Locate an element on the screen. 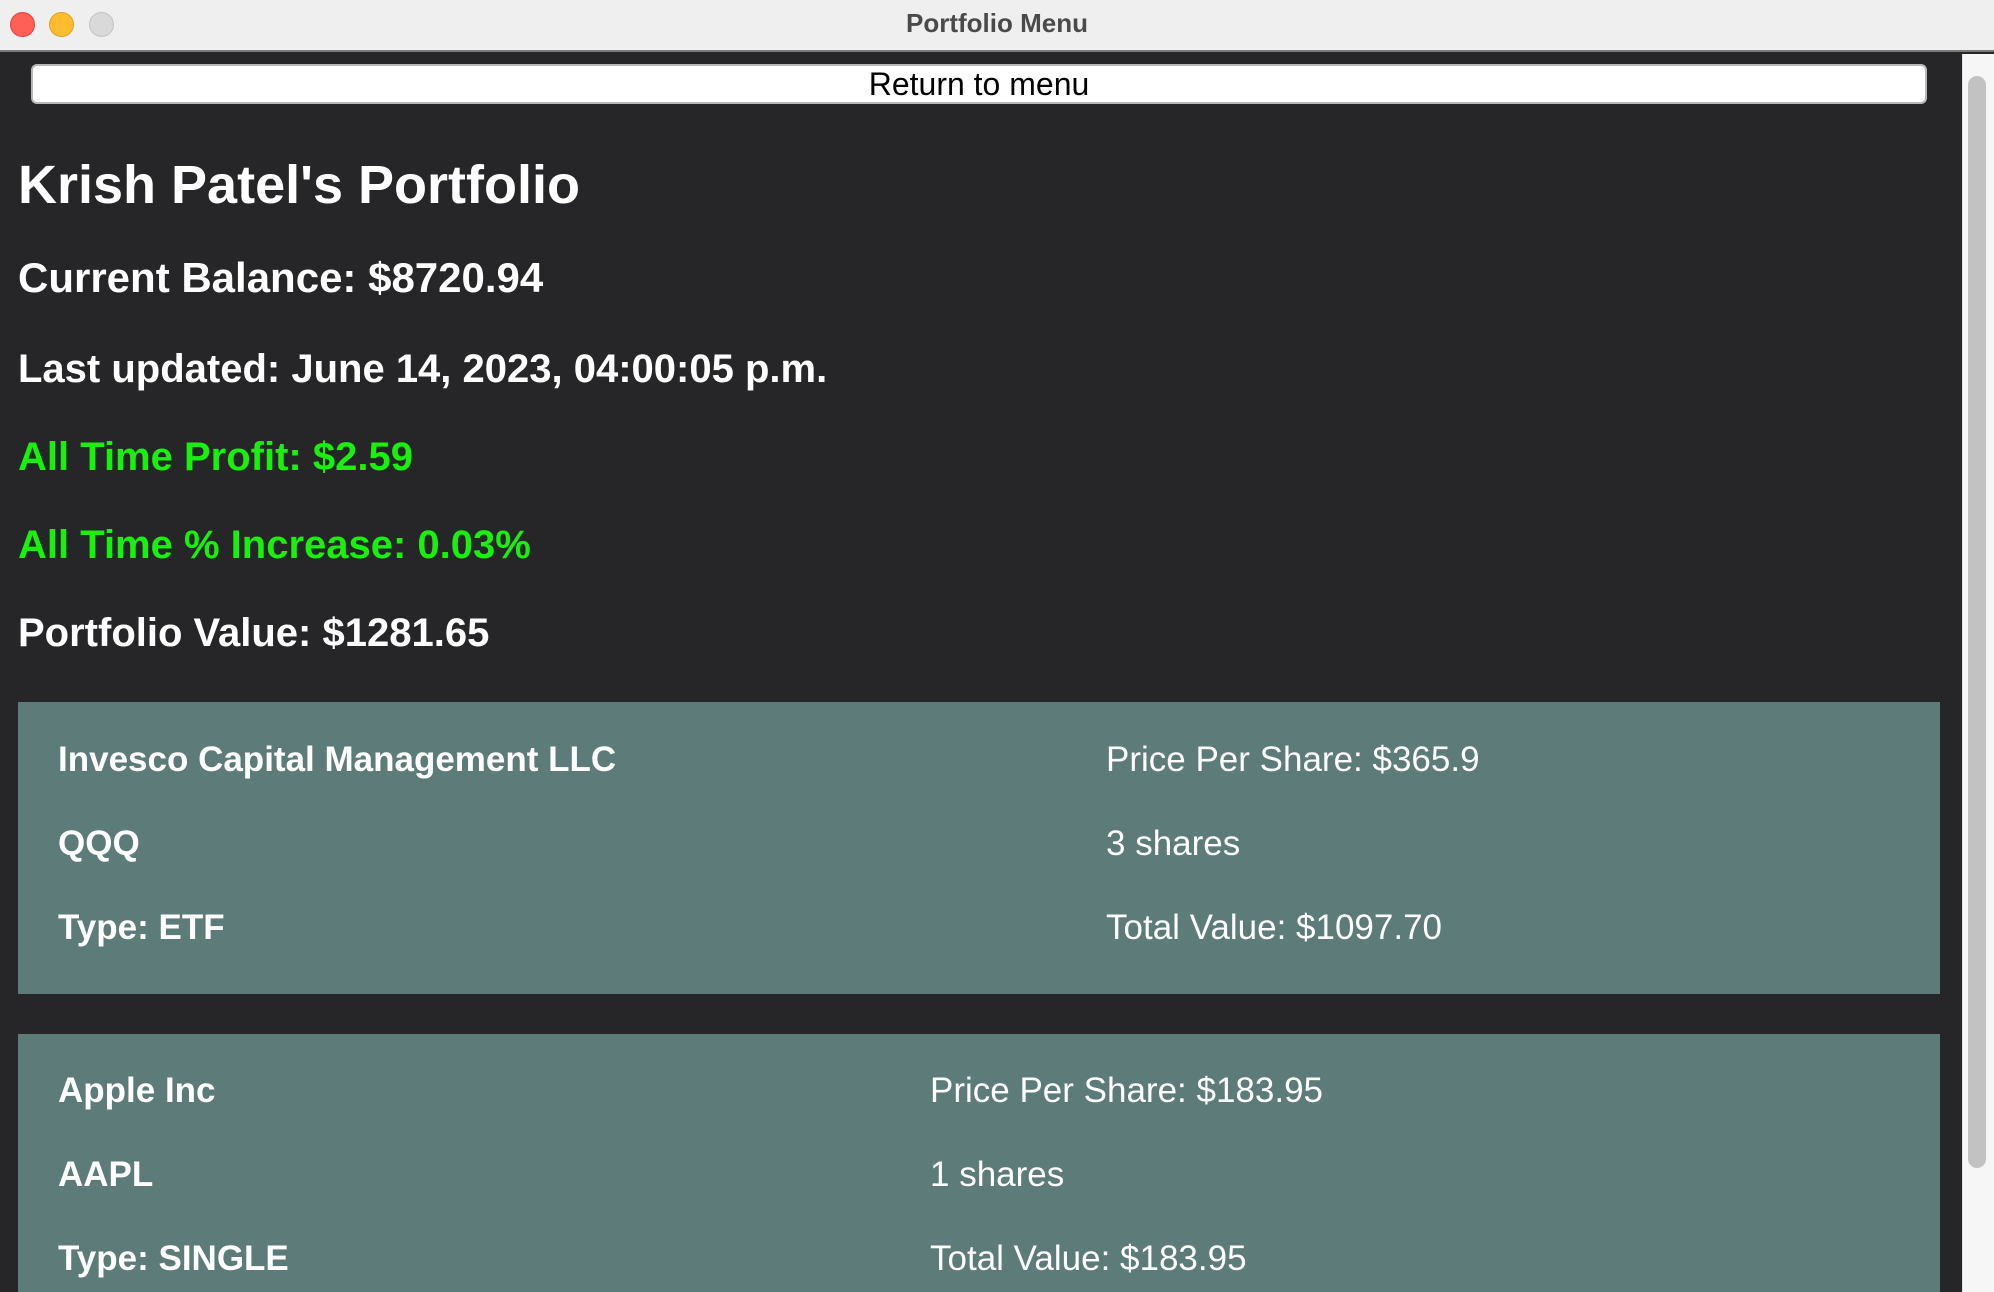 Image resolution: width=1994 pixels, height=1292 pixels. scrollbar-thumb is located at coordinates (1977, 622).